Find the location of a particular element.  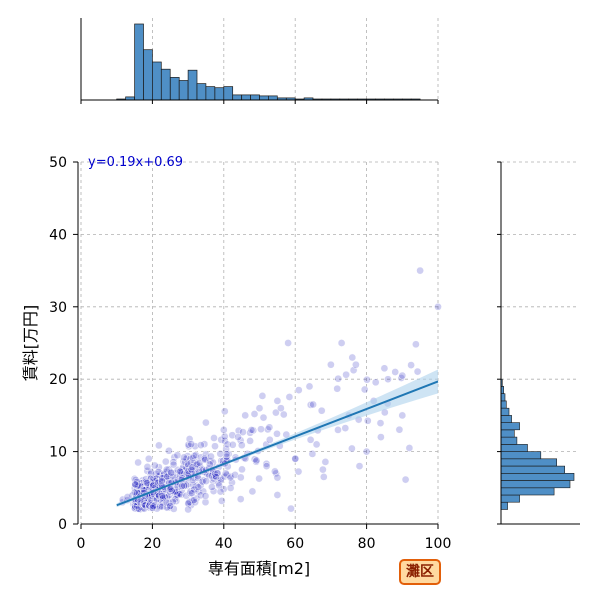

y-tick-label: 30 is located at coordinates (58, 308).